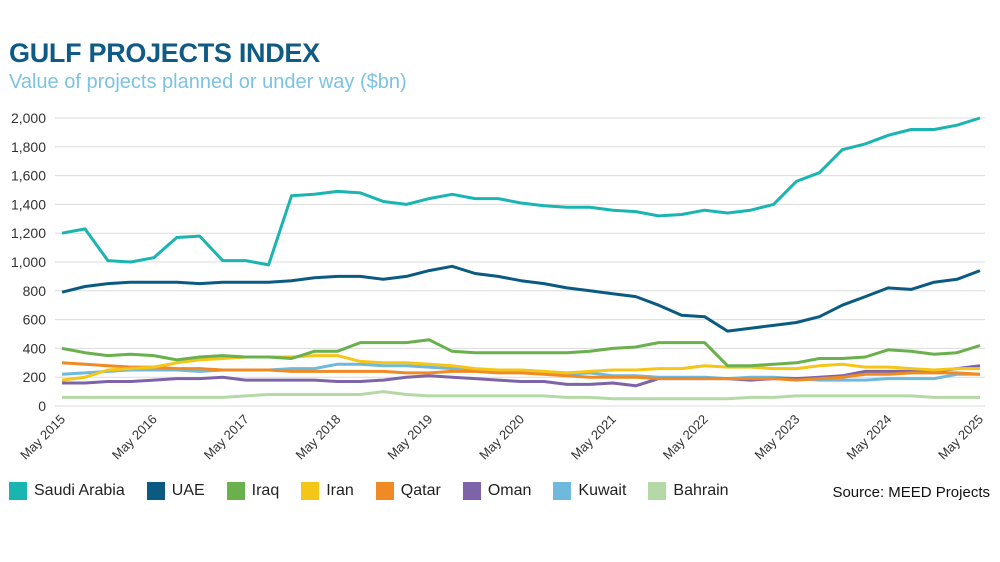 The height and width of the screenshot is (562, 1000). I want to click on legend-item: Oman, so click(497, 491).